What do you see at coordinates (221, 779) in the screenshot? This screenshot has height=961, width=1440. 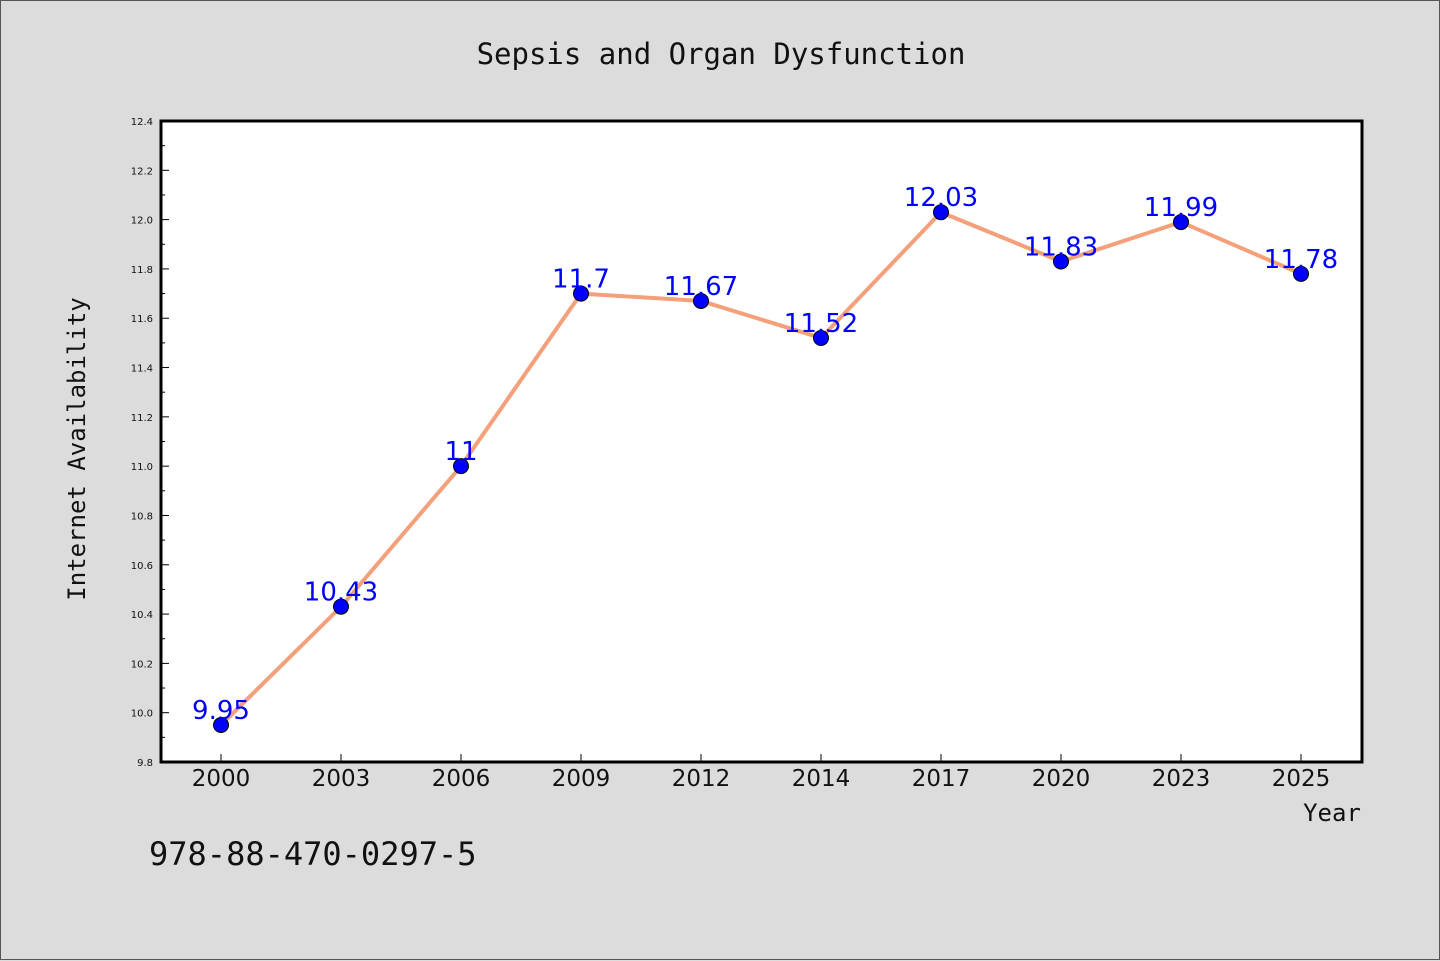 I see `x-tick-label: 2000` at bounding box center [221, 779].